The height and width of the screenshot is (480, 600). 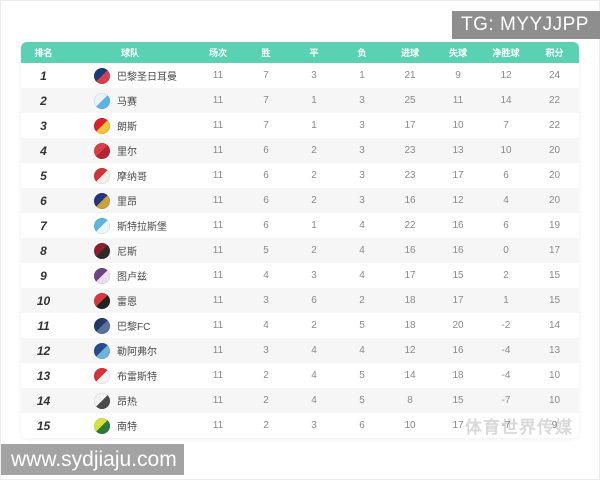 I want to click on gf-cell: 18, so click(x=410, y=300).